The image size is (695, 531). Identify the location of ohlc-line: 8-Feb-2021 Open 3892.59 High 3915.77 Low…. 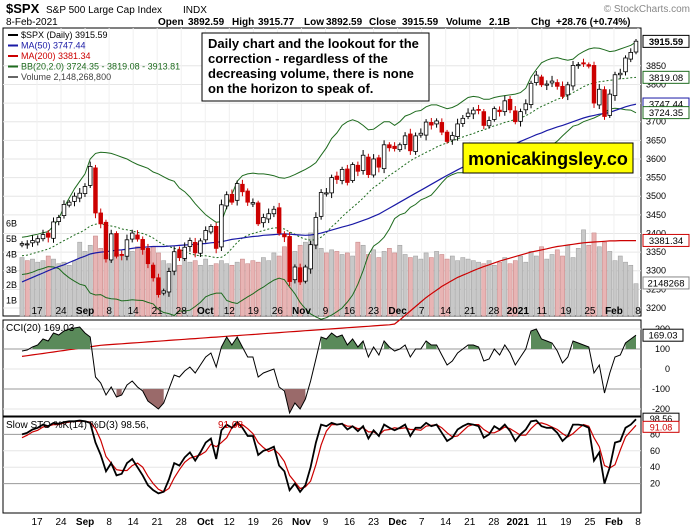
(318, 22).